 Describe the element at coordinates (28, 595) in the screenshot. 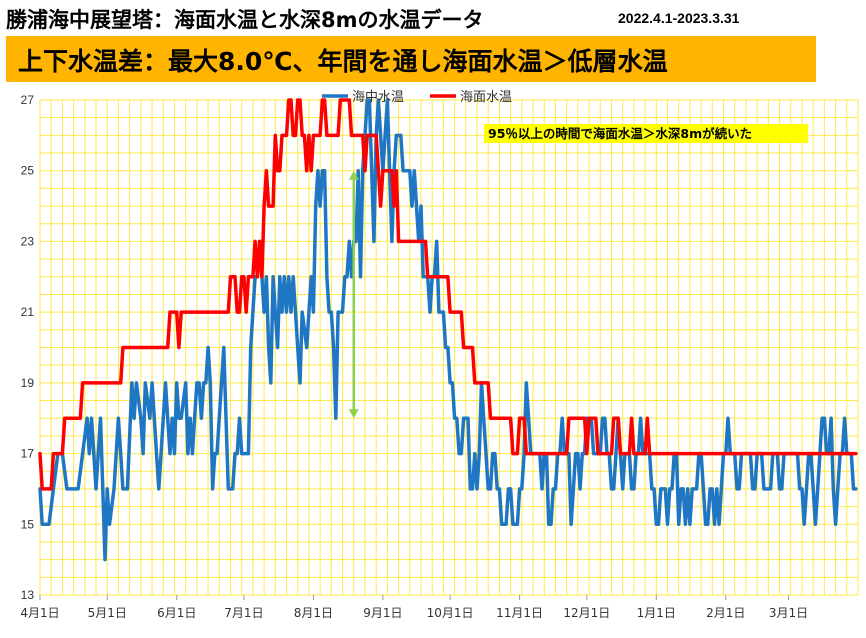

I see `y-tick-label: 13` at that location.